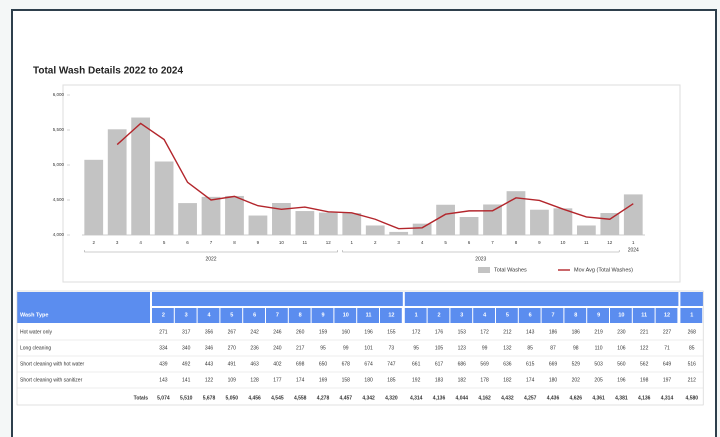  I want to click on x-tick-label: 1, so click(352, 242).